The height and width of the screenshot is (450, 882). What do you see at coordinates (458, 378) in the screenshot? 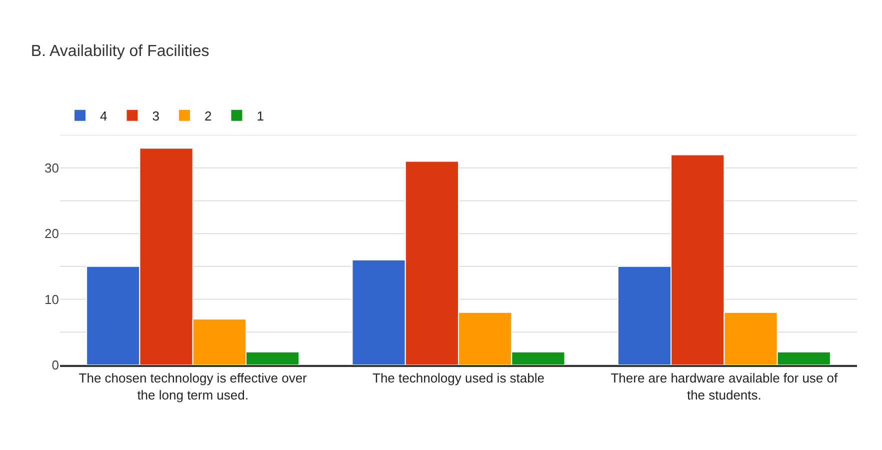
I see `x-tick-label: The technology used is stable` at bounding box center [458, 378].